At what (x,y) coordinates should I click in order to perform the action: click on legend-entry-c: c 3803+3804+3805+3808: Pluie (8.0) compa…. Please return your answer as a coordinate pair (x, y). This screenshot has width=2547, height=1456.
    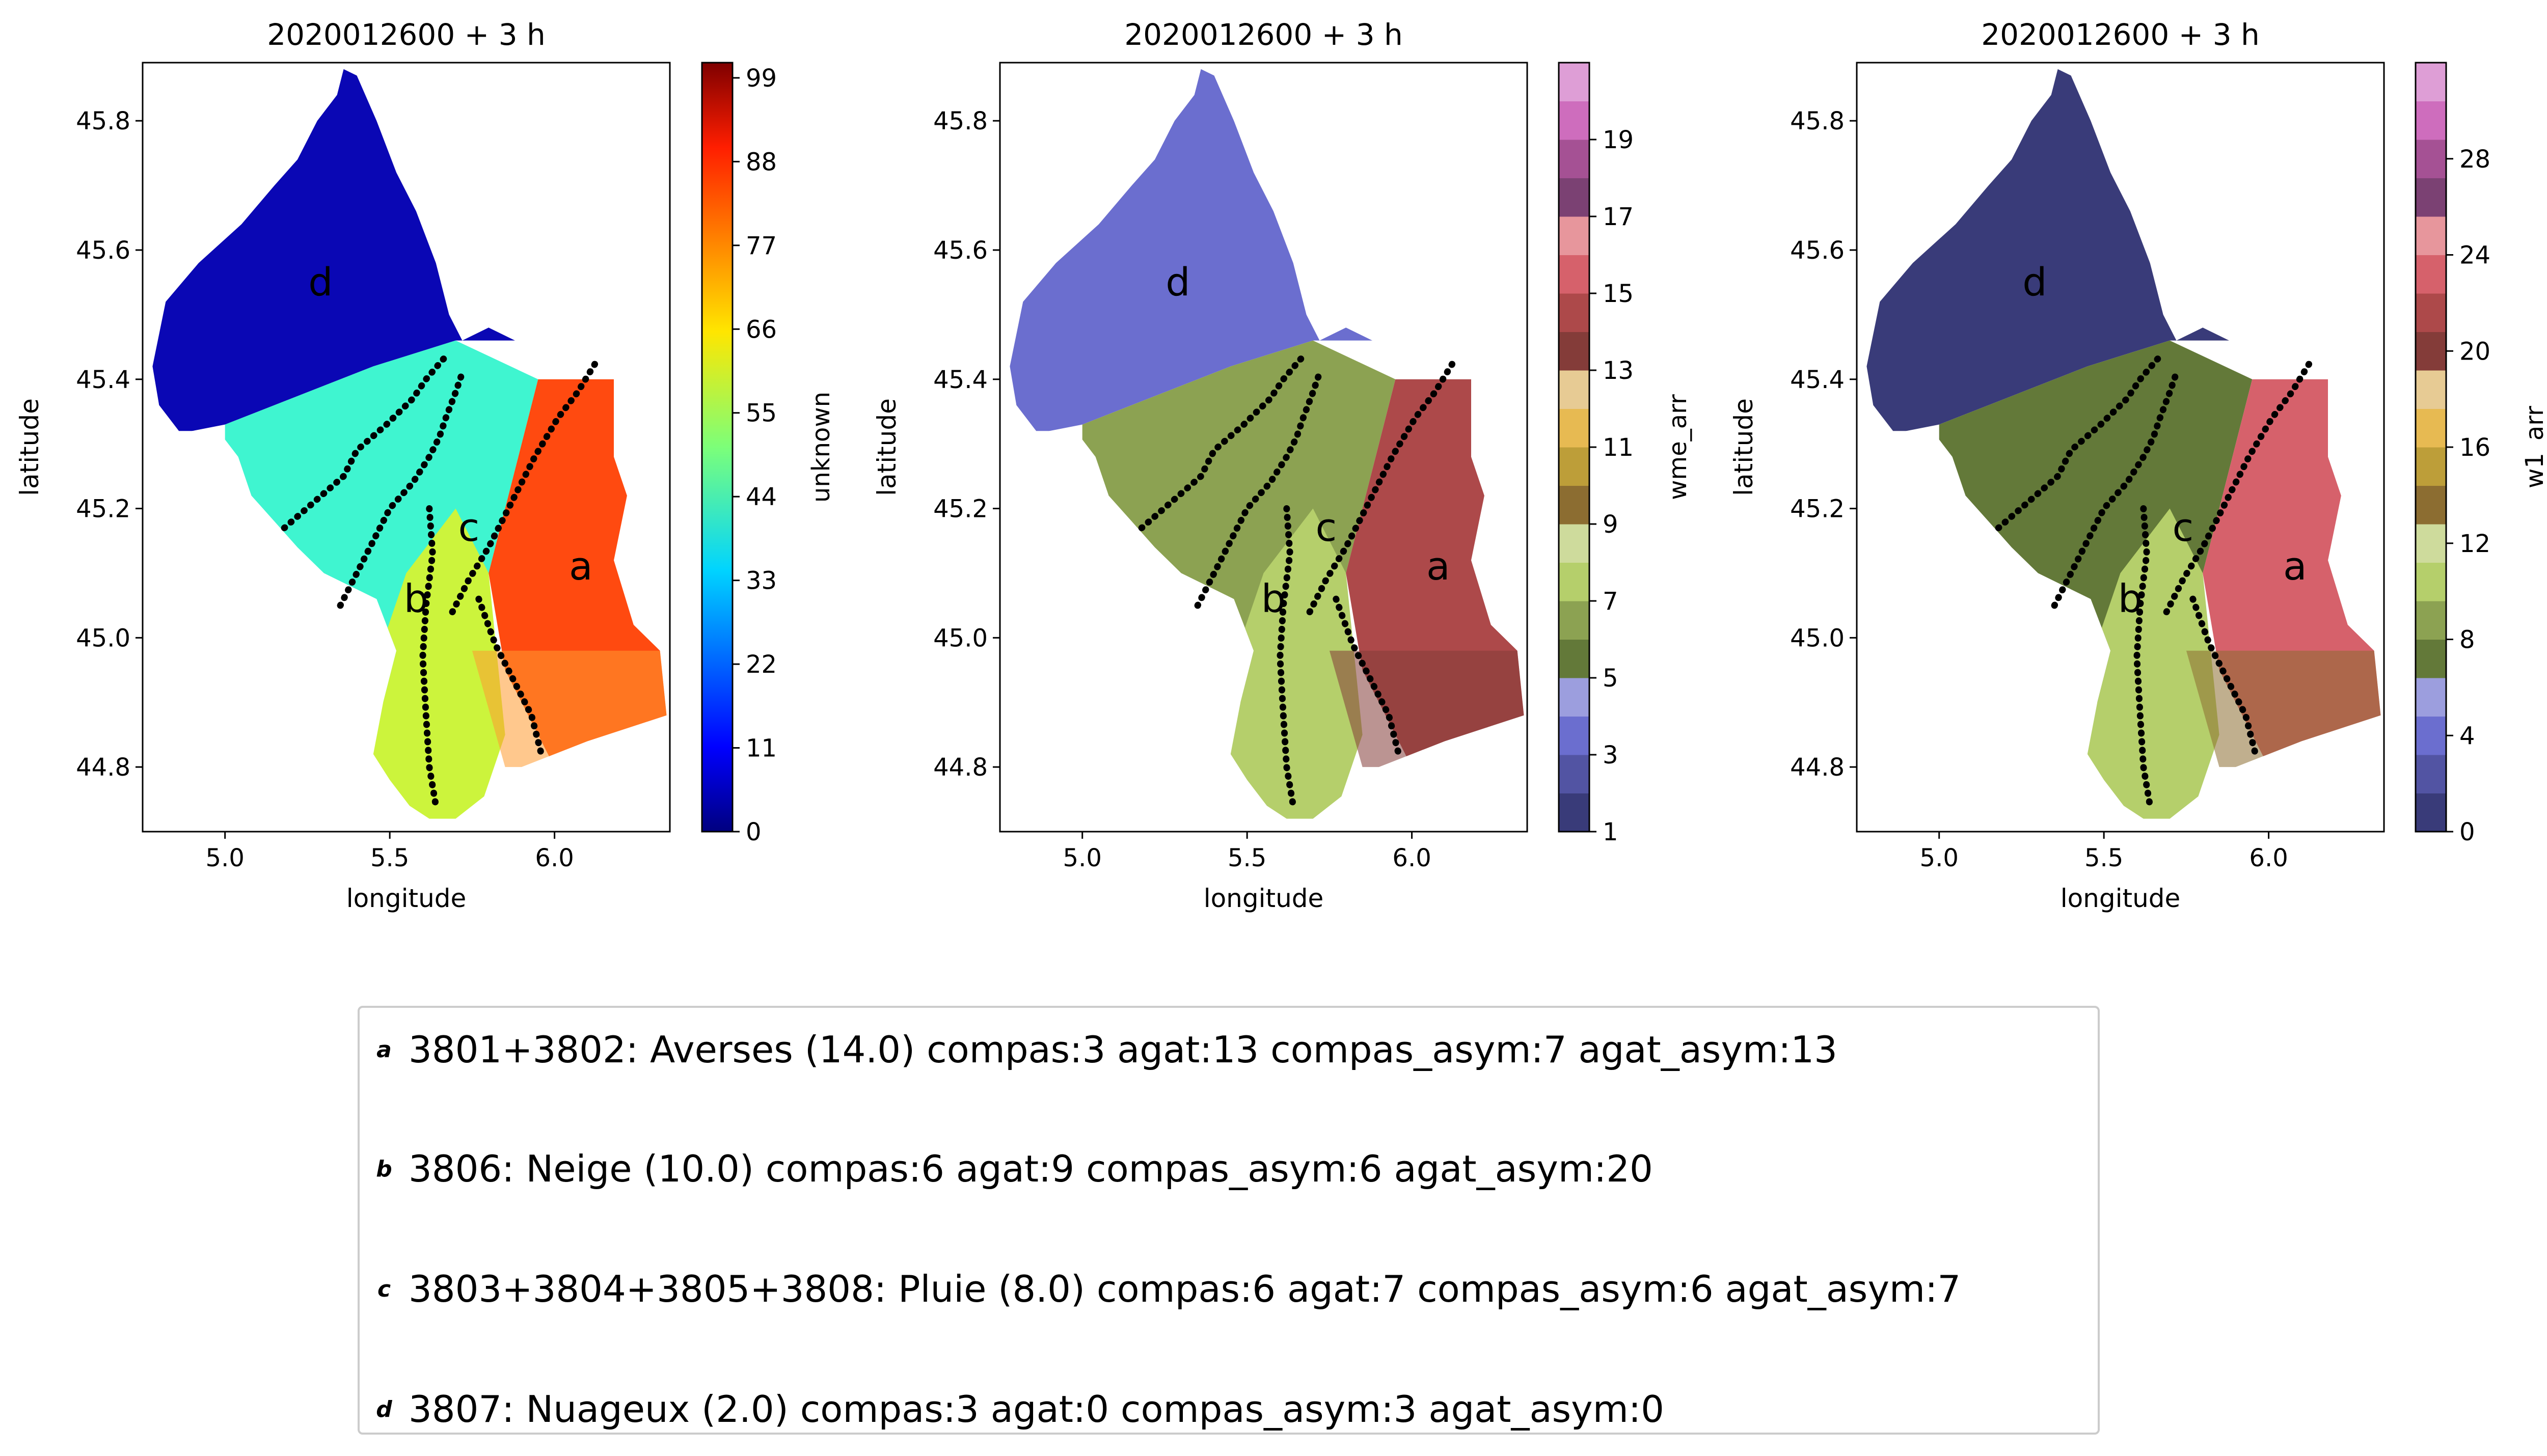
    Looking at the image, I should click on (1160, 1289).